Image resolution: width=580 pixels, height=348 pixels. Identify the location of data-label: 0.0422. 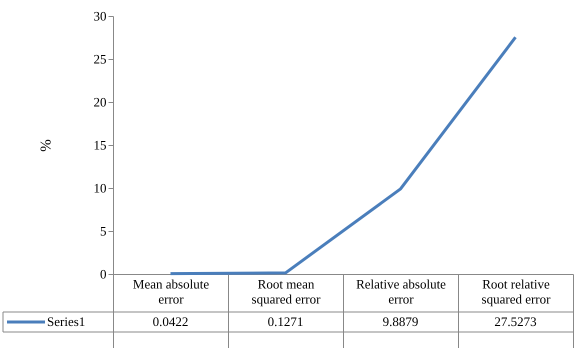
(170, 321).